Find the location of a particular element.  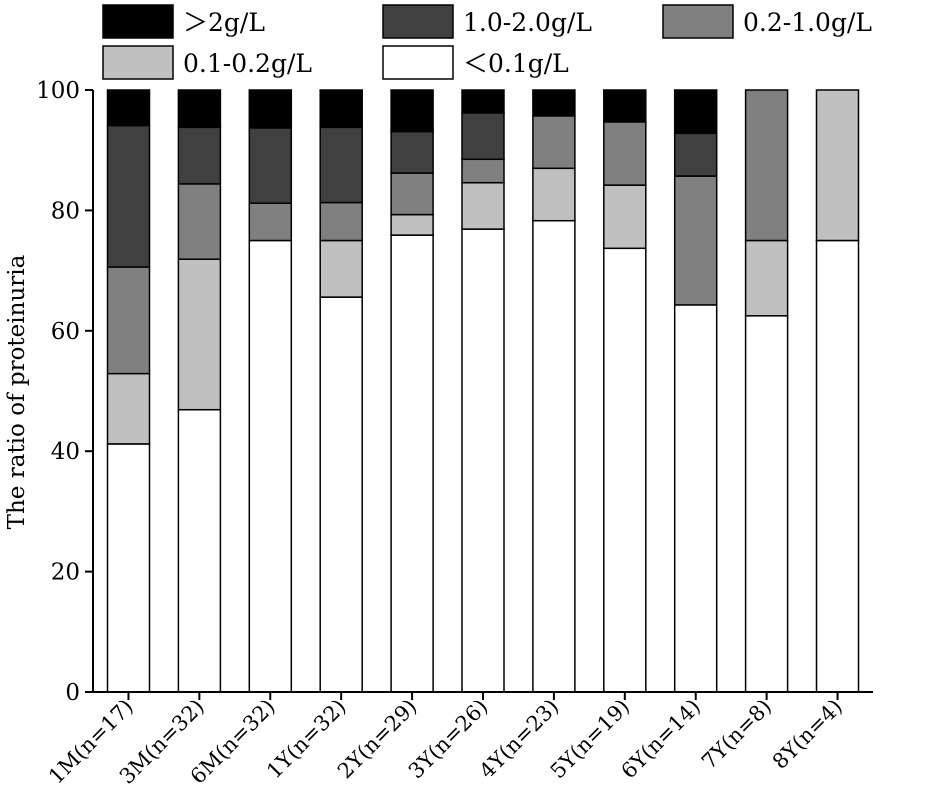

legend-label: 1.0-2.0g/L is located at coordinates (527, 22).